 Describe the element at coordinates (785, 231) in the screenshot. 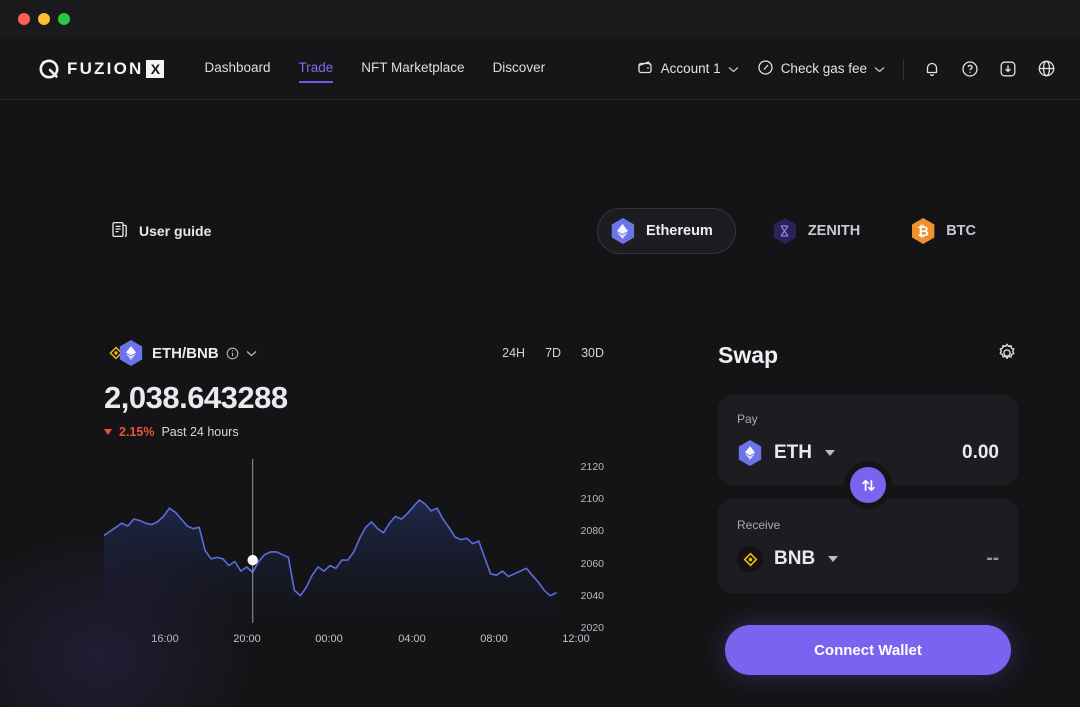

I see `zenith-icon` at that location.